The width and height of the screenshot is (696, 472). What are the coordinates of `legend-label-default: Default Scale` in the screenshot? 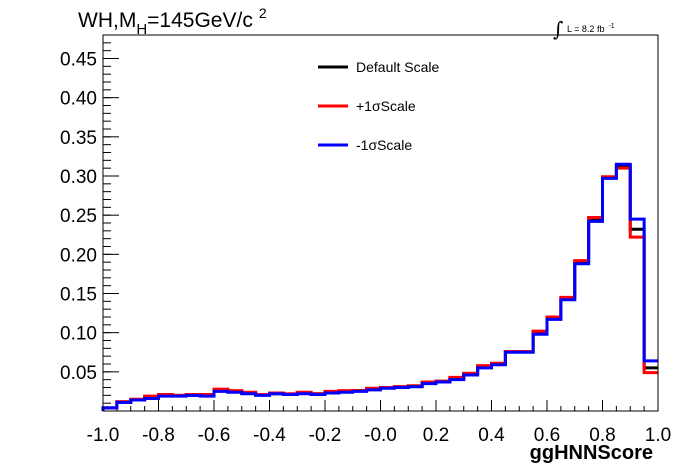 It's located at (397, 67).